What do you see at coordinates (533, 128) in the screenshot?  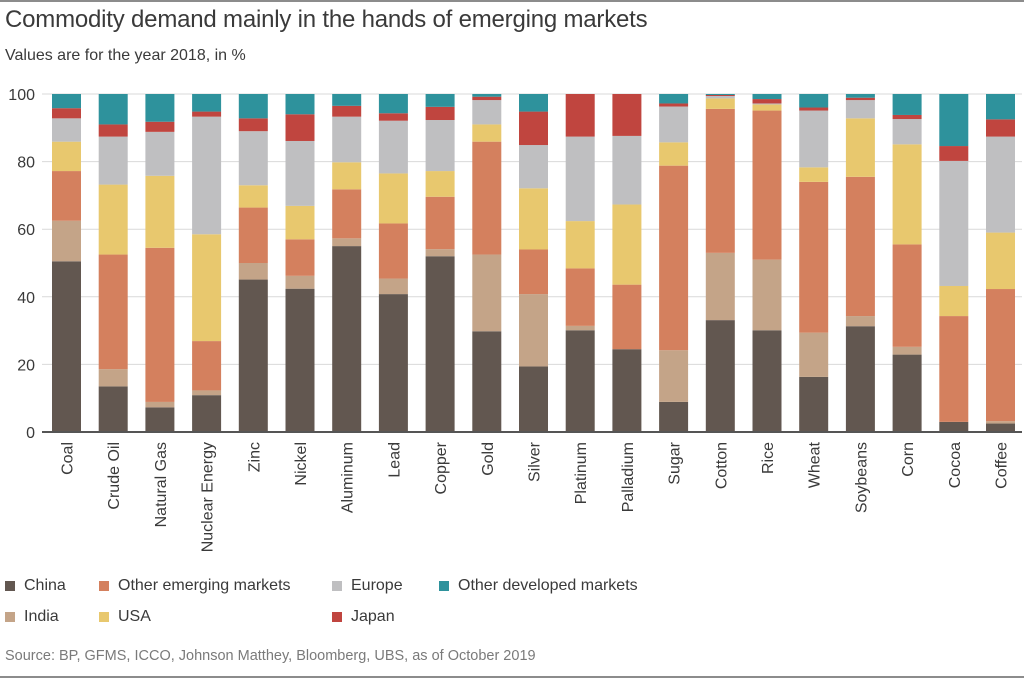 I see `bar-silver-japan` at bounding box center [533, 128].